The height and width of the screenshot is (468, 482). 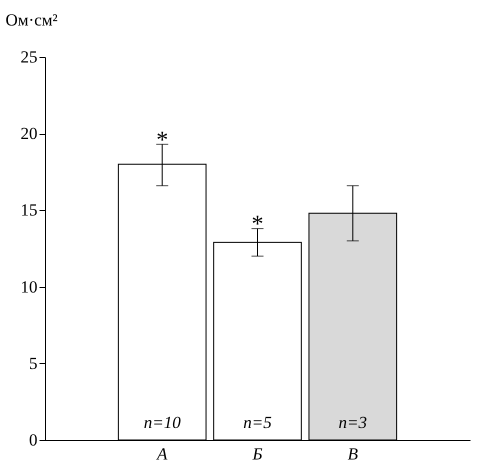 I want to click on x-tick-label: В, so click(x=353, y=454).